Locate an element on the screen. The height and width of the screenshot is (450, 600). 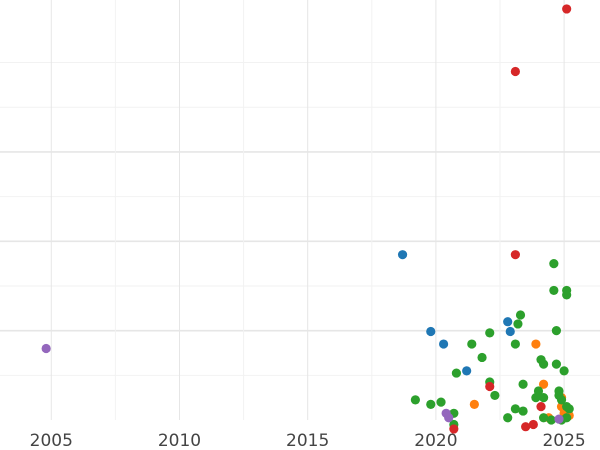
x-axis-tick-labels: 2005 2010 2015 2020 2025 is located at coordinates (308, 440).